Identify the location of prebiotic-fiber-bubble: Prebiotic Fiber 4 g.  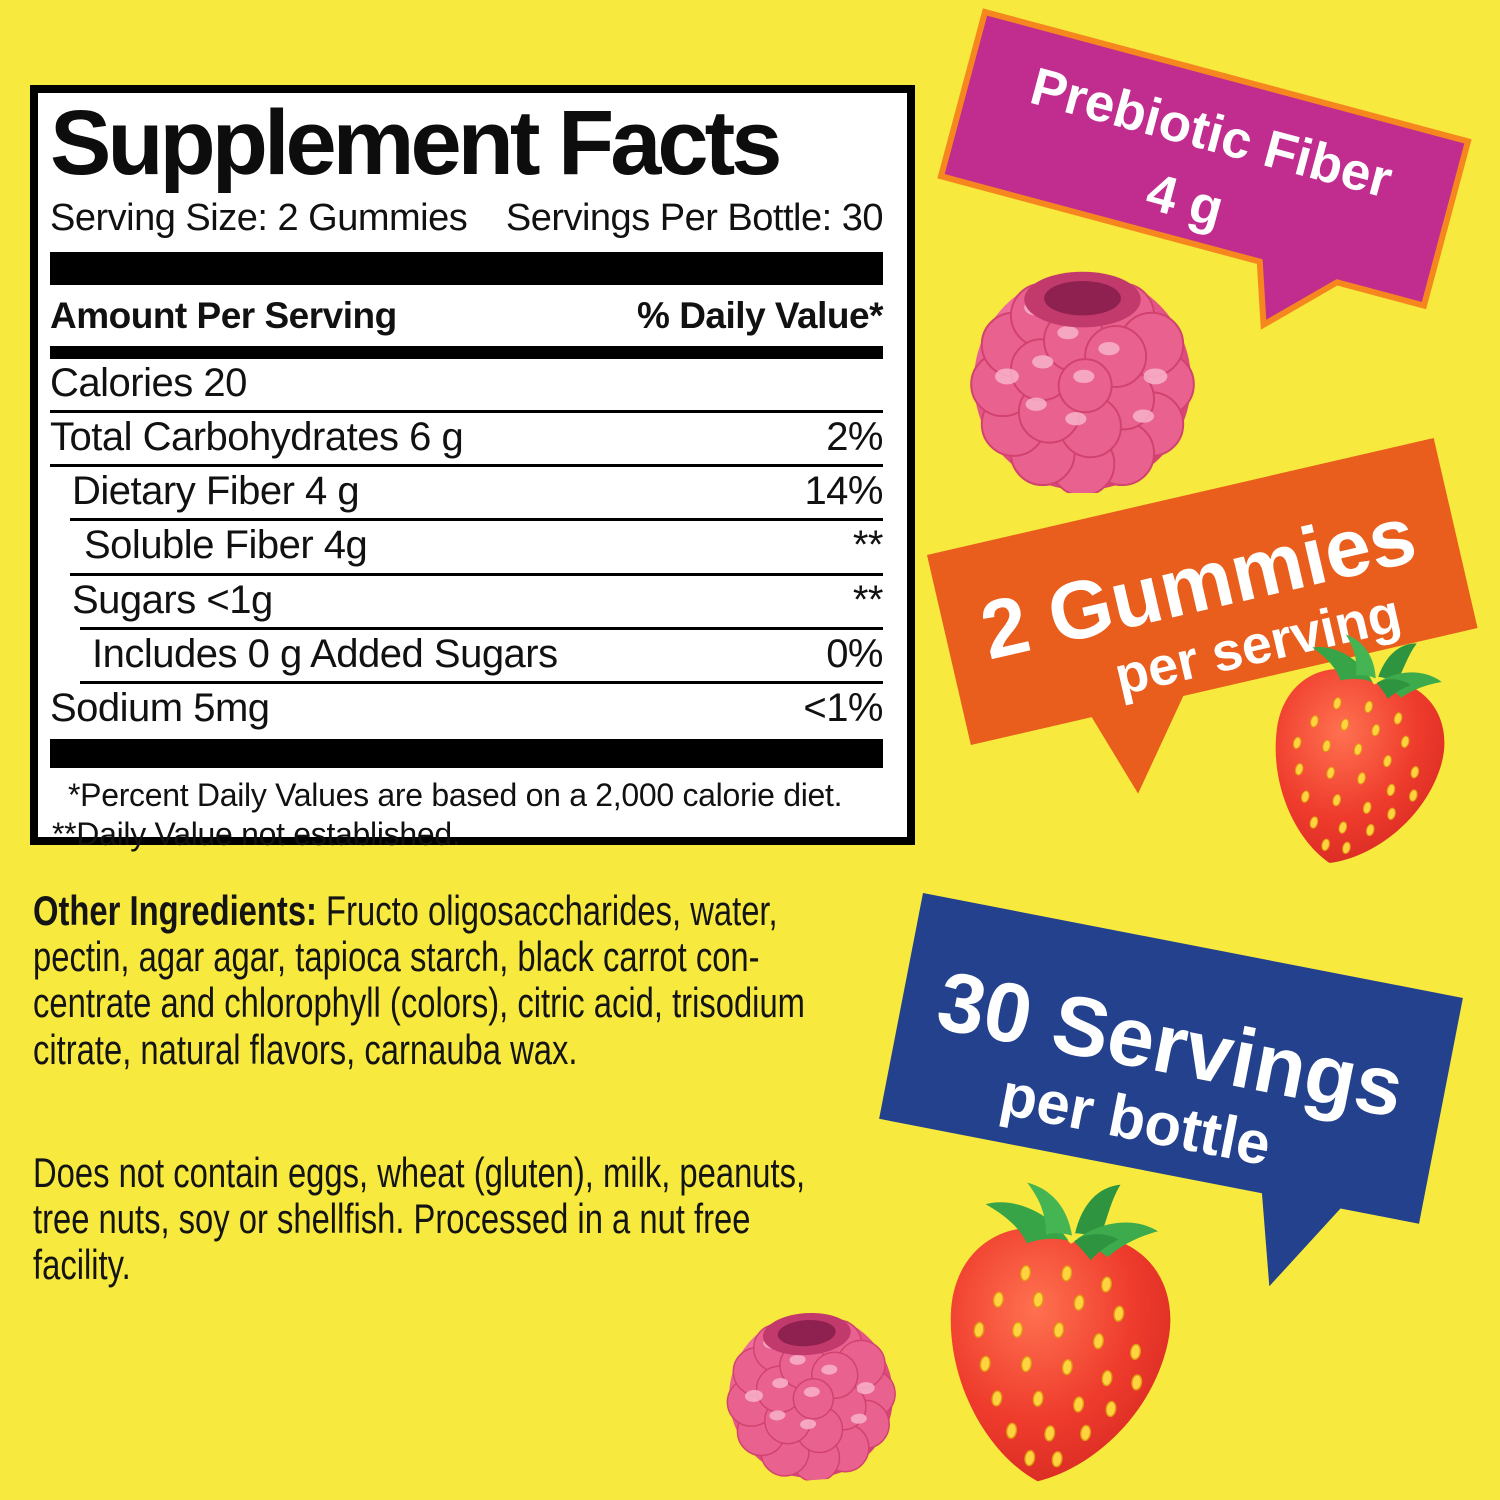
(1204, 169).